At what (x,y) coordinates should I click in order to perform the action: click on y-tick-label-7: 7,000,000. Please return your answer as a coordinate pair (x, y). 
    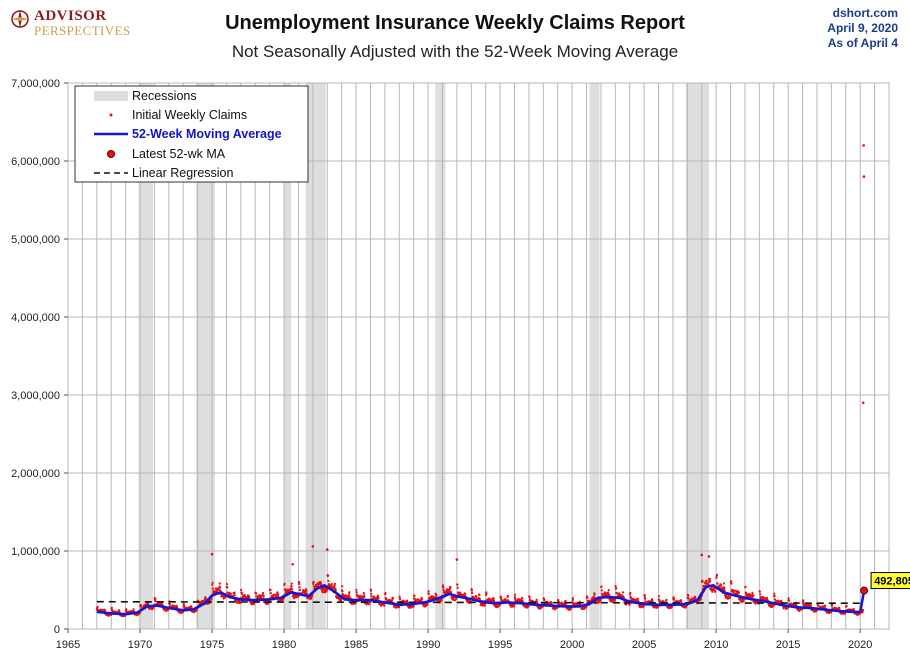
    Looking at the image, I should click on (35, 84).